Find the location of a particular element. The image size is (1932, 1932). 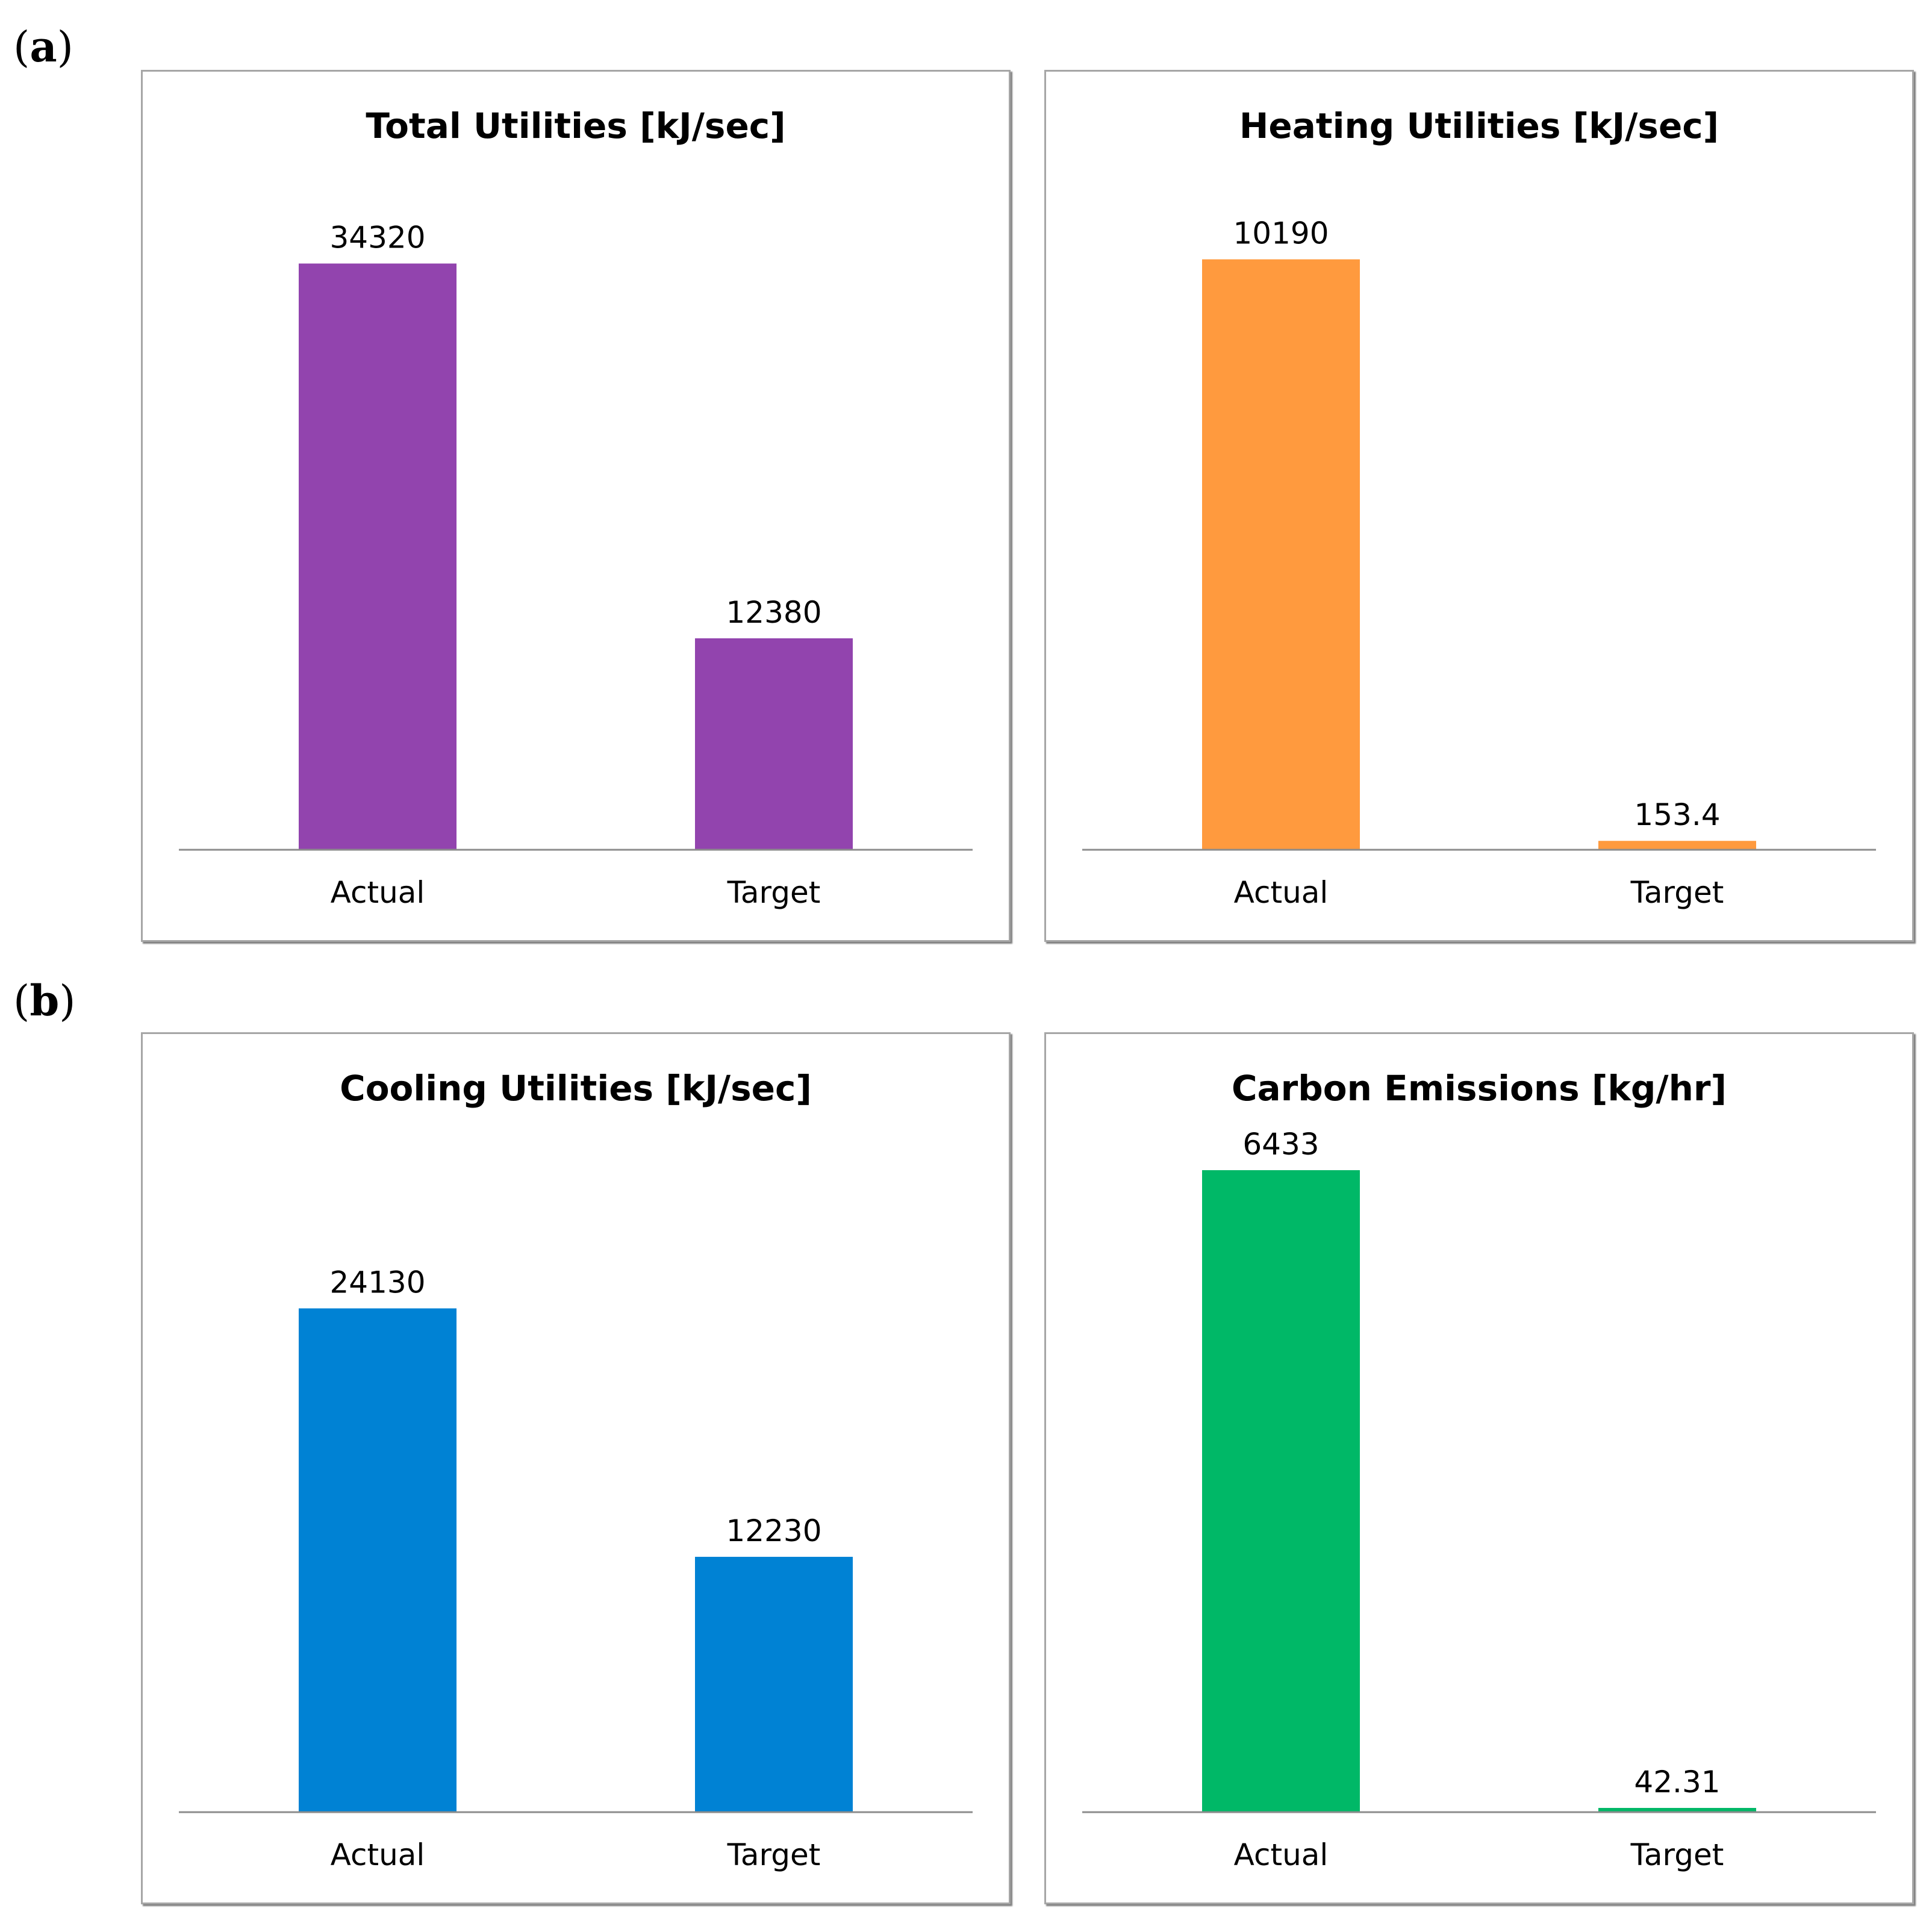

carbon-emissions-data-label-target: 42.31 is located at coordinates (1677, 1782).